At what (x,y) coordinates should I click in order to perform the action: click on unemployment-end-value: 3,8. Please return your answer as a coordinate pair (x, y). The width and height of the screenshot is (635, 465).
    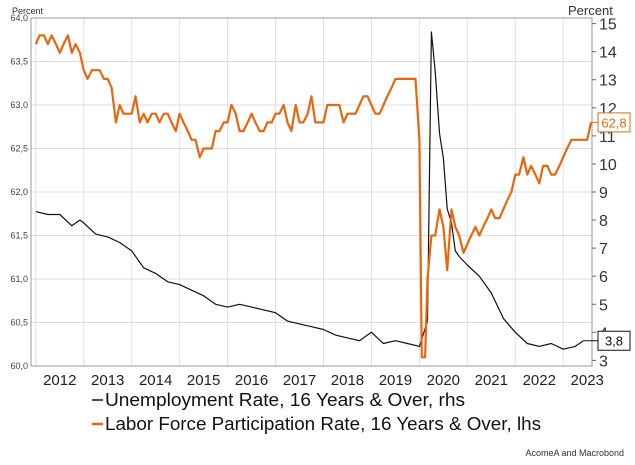
    Looking at the image, I should click on (614, 341).